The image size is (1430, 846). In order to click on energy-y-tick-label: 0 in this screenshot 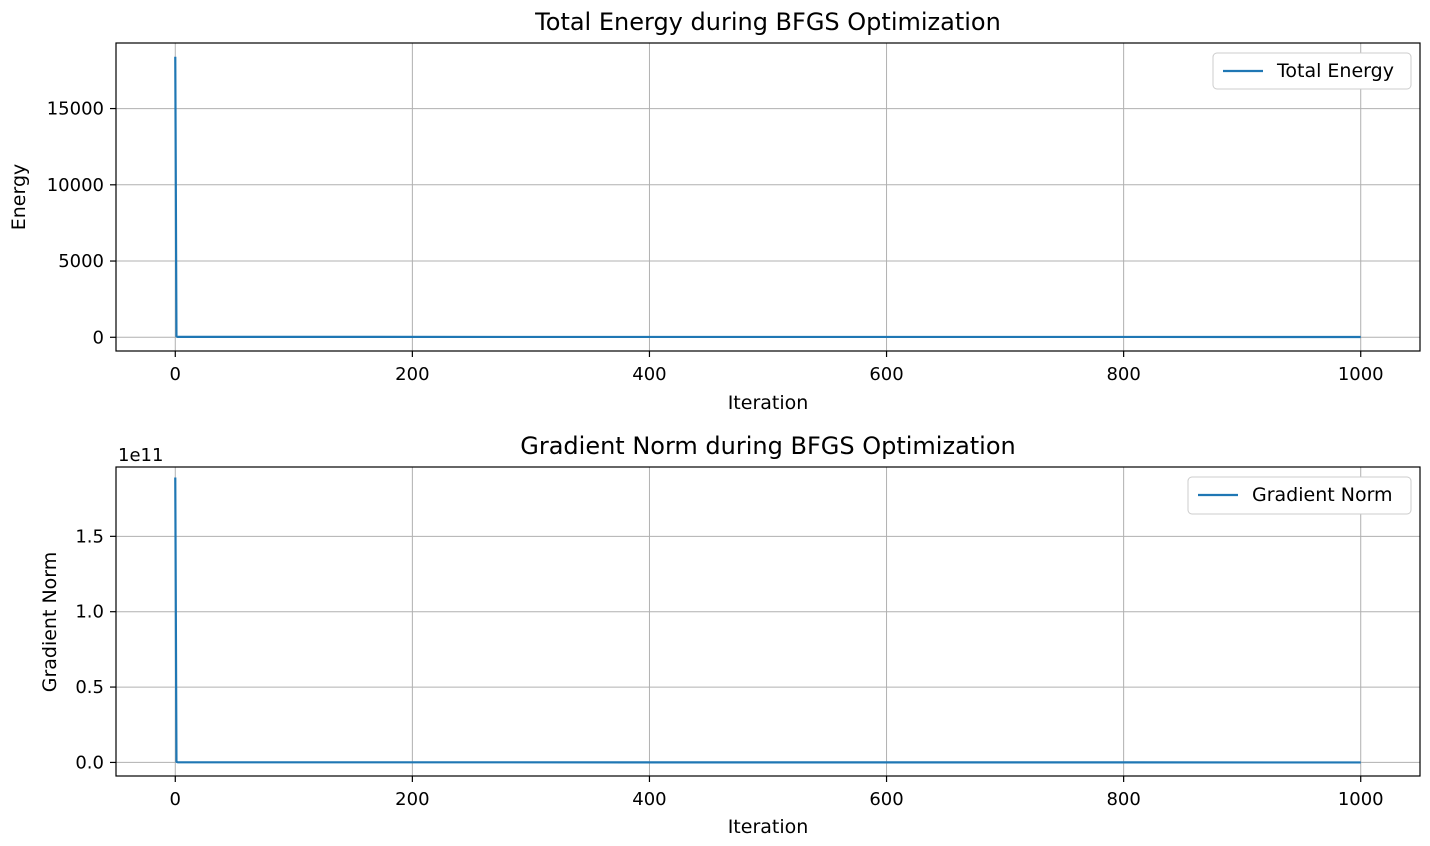, I will do `click(98, 337)`.